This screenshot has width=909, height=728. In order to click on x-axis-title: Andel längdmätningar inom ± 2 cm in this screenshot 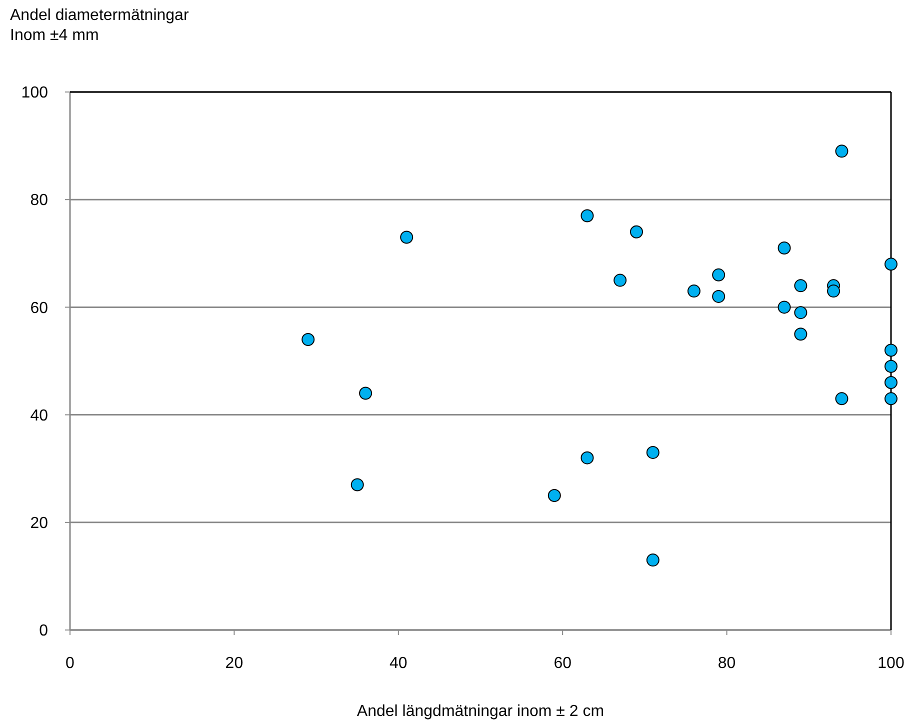, I will do `click(480, 711)`.